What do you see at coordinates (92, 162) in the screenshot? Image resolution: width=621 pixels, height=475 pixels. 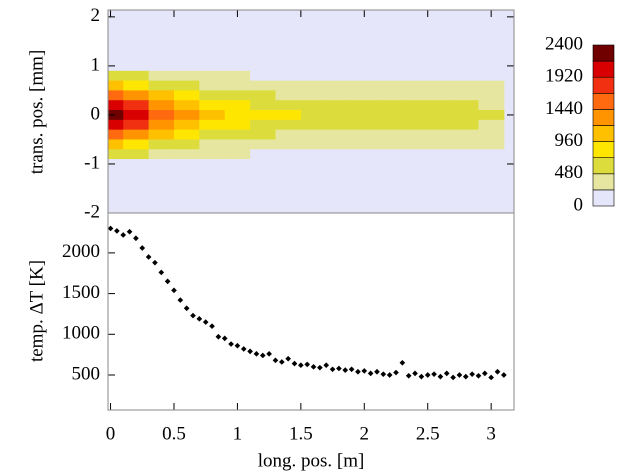 I see `y-tick-label: -1` at bounding box center [92, 162].